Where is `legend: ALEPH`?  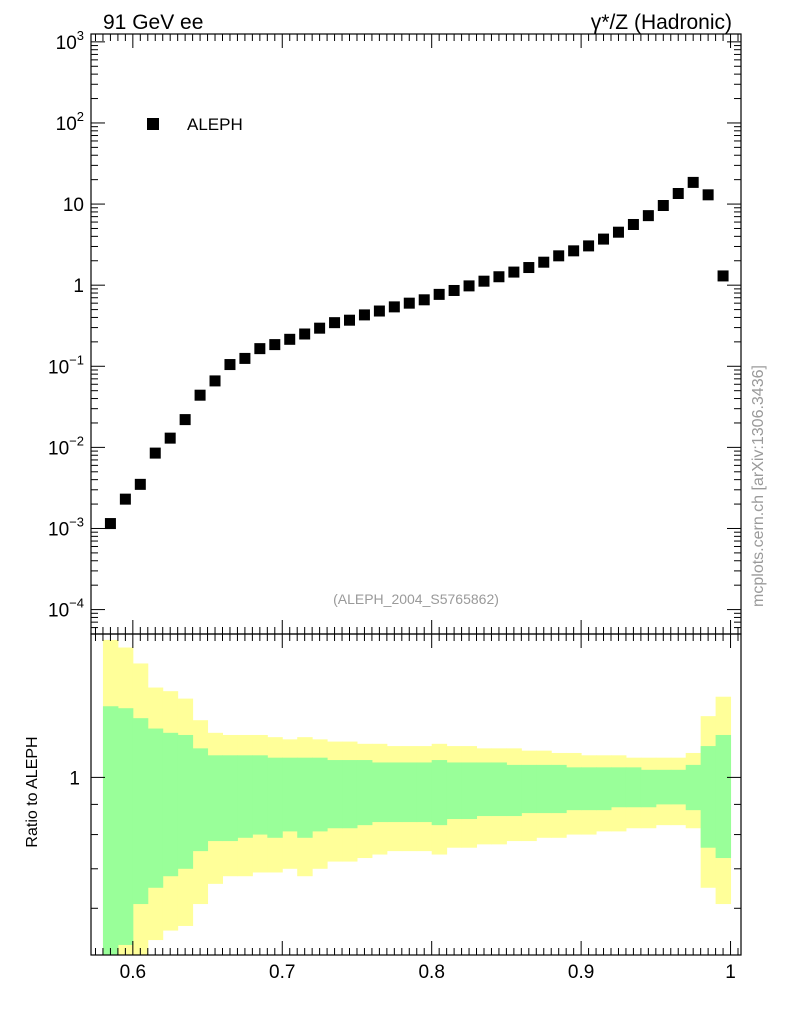 legend: ALEPH is located at coordinates (195, 124).